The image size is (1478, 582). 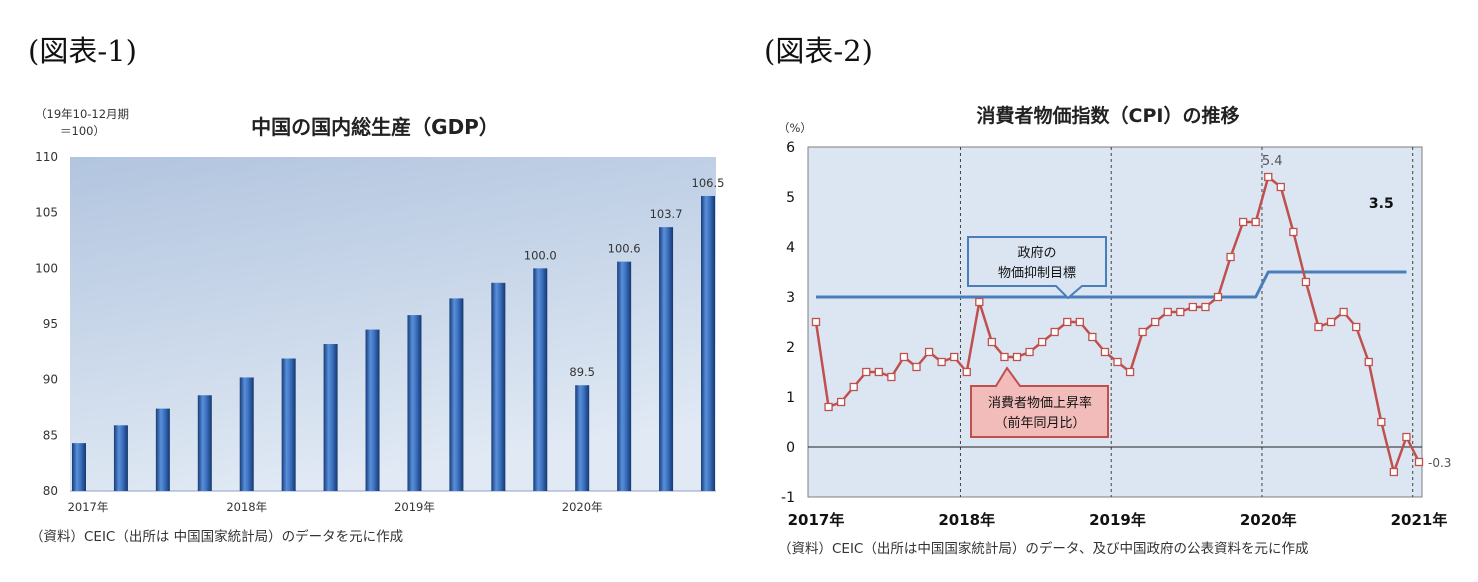 I want to click on figure1-source: （資料）CEIC（出所は 中国国家統計局）のデータを元に作成, so click(x=217, y=537).